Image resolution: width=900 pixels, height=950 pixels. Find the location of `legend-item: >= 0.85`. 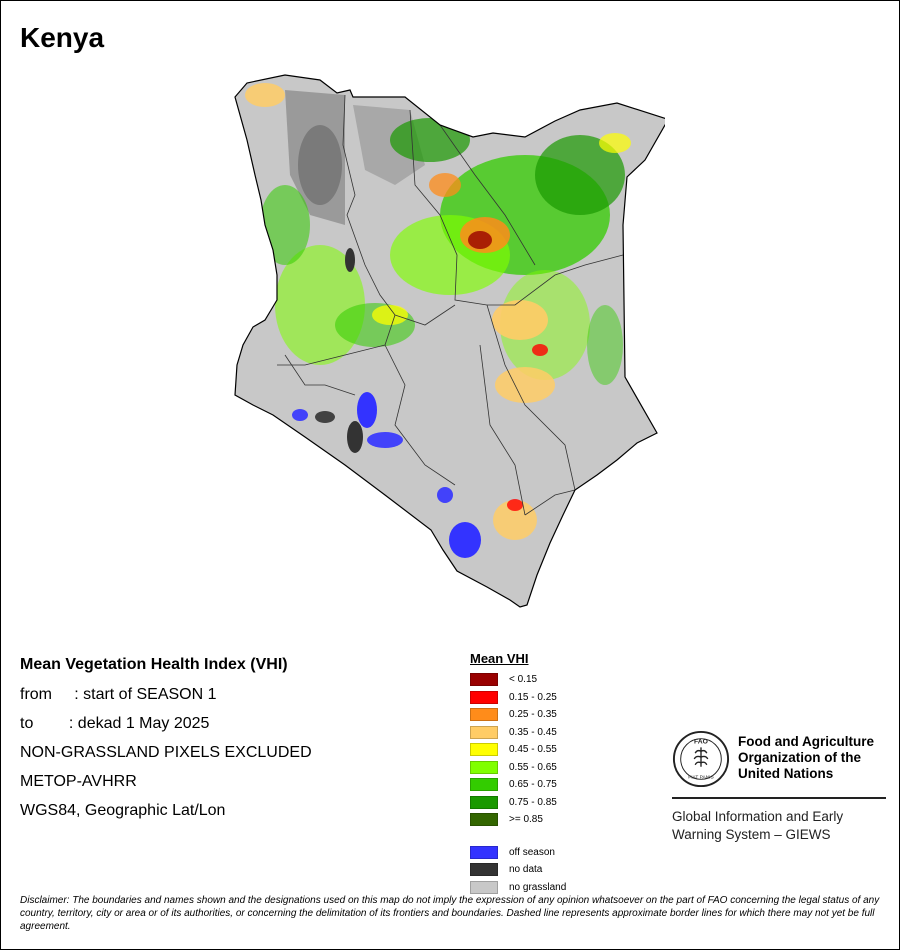

legend-item: >= 0.85 is located at coordinates (560, 819).